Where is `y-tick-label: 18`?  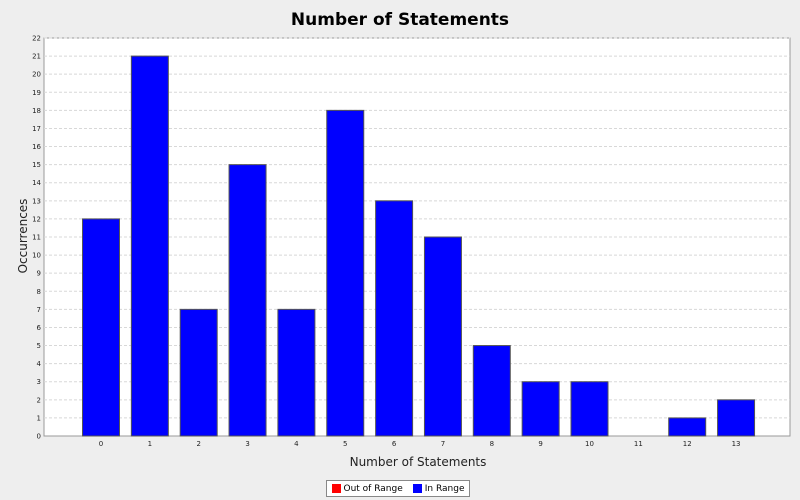
y-tick-label: 18 is located at coordinates (36, 111).